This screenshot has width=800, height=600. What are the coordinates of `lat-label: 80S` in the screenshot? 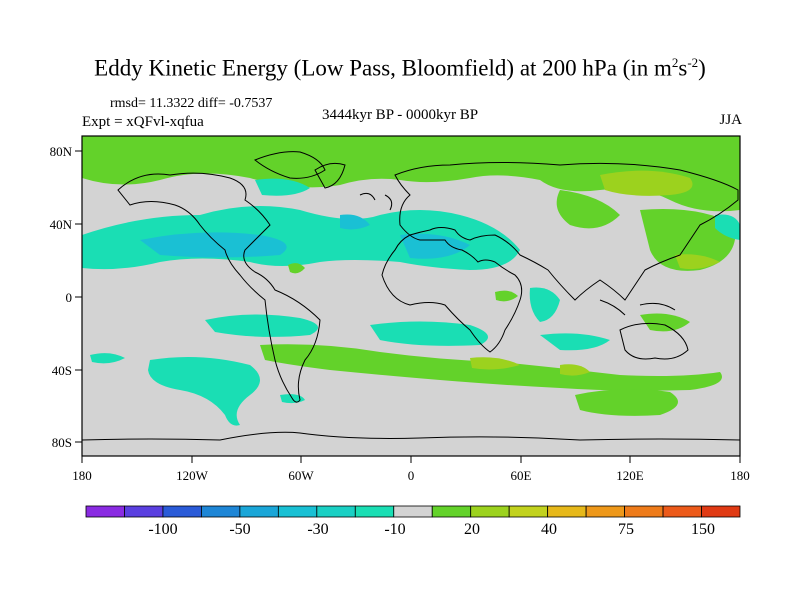 It's located at (62, 442).